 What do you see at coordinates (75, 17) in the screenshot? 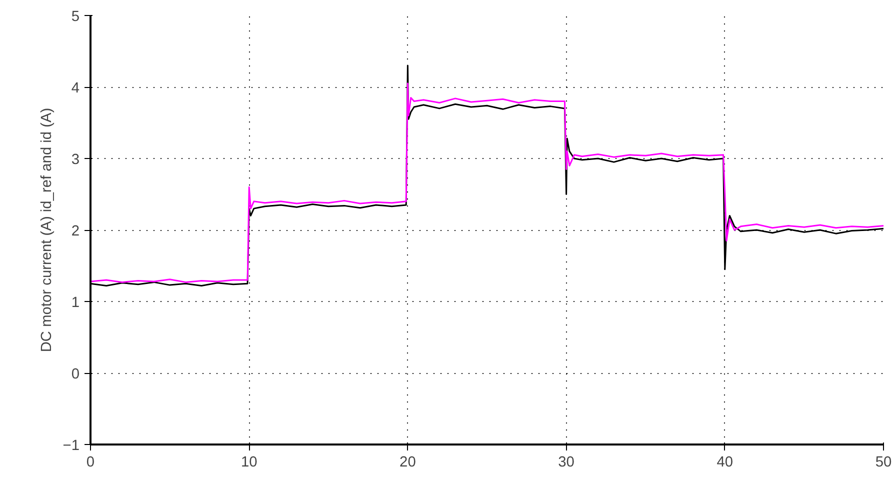
I see `y-tick-label: 5` at bounding box center [75, 17].